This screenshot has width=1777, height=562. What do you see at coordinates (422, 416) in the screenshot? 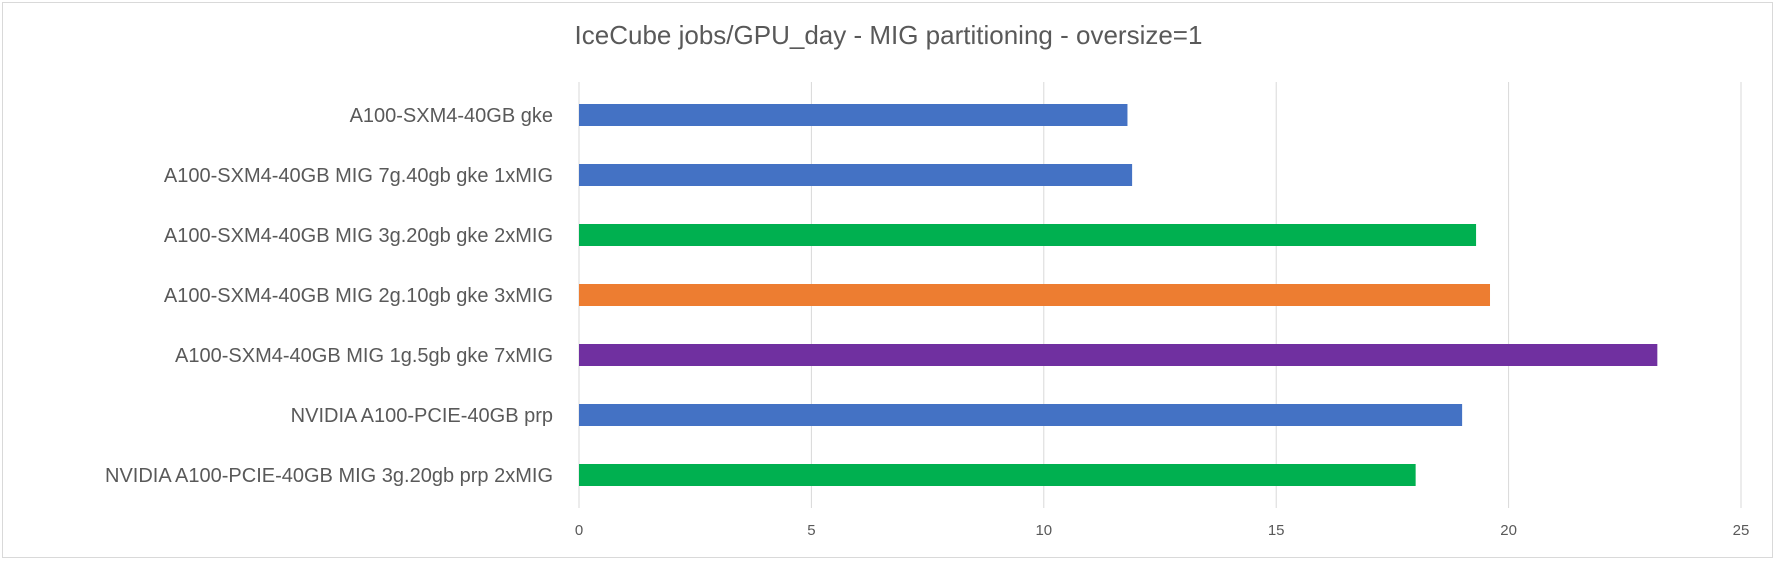
I see `category-label: NVIDIA A100-PCIE-40GB prp` at bounding box center [422, 416].